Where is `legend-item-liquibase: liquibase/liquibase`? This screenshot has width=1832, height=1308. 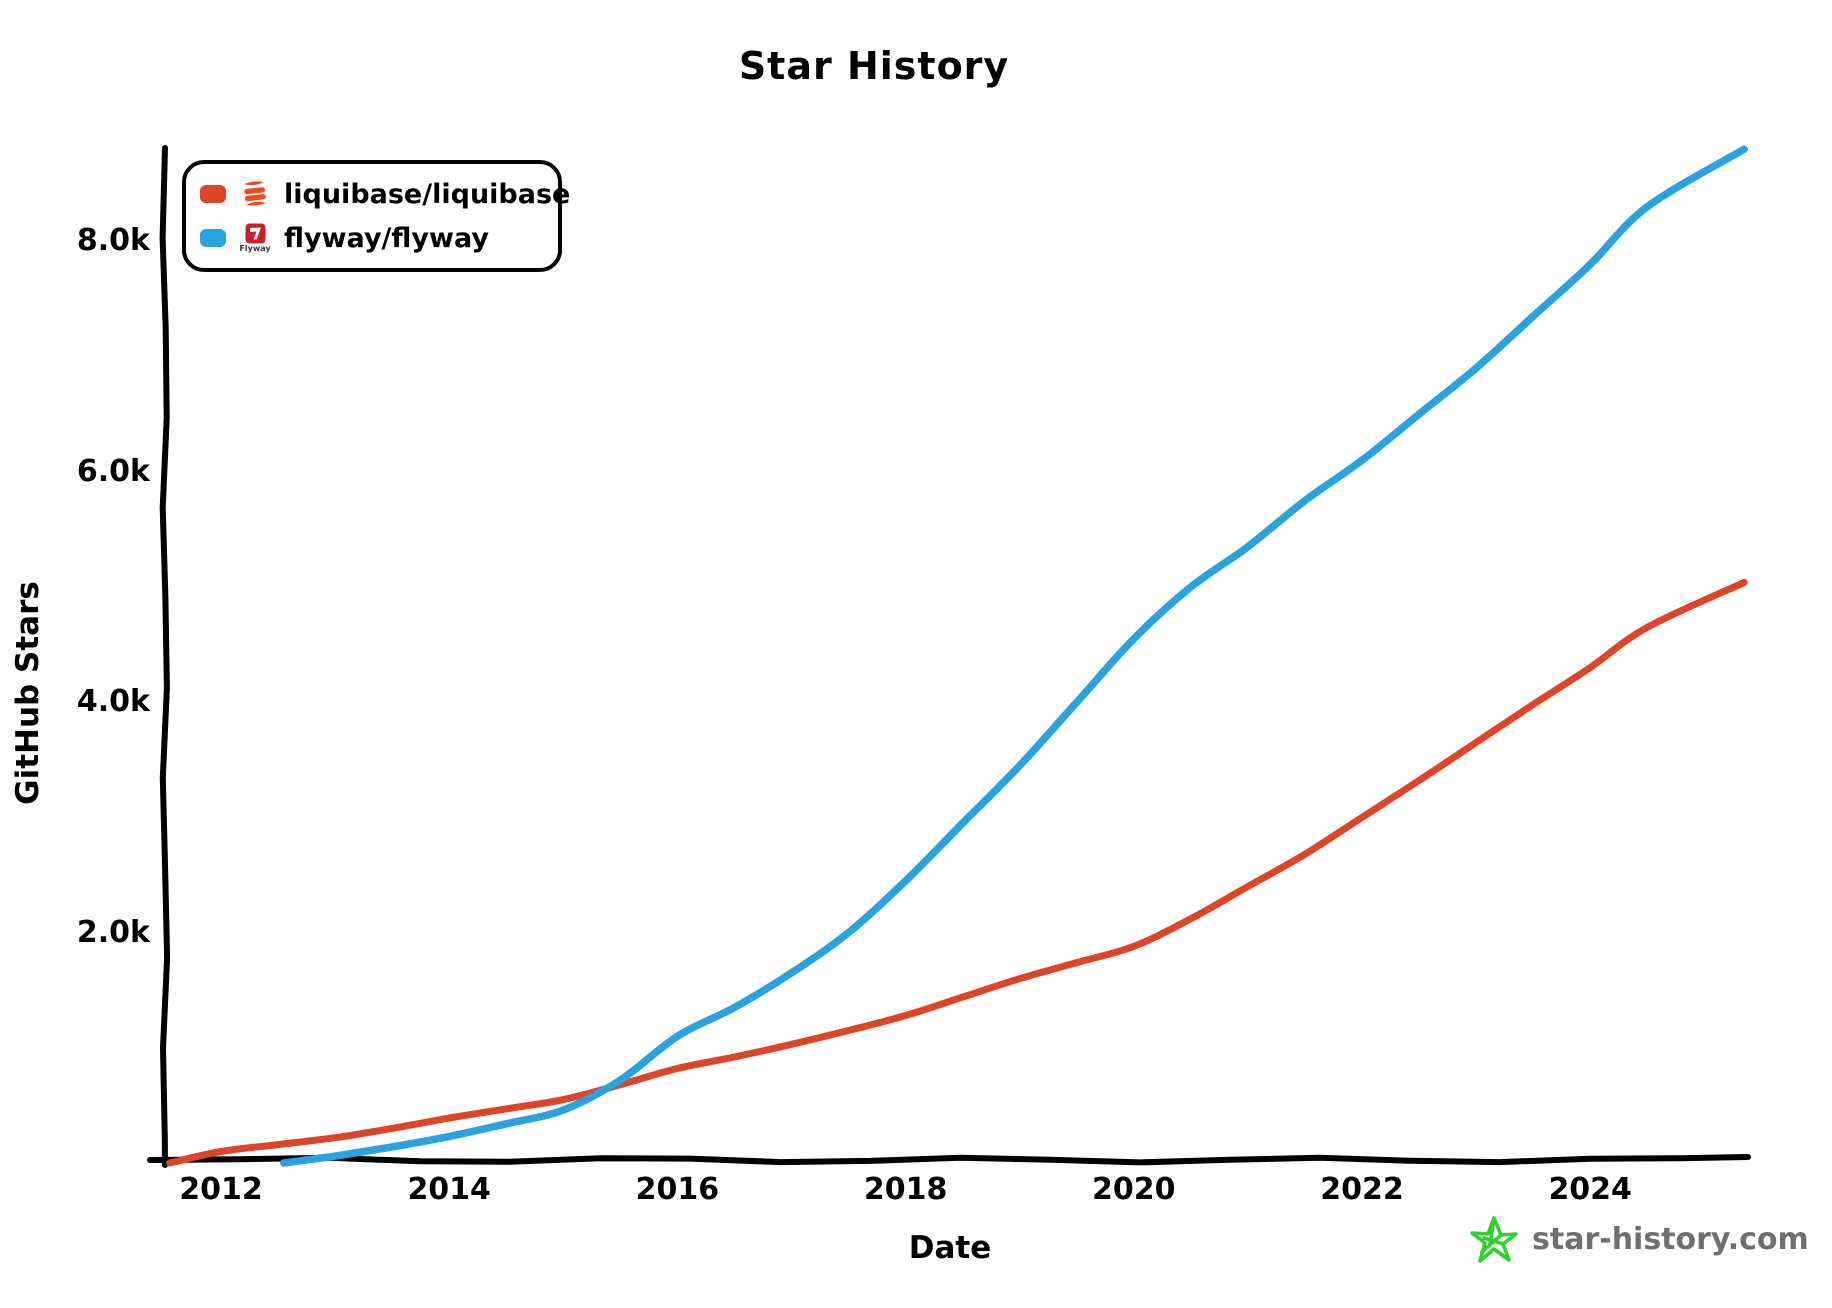 legend-item-liquibase: liquibase/liquibase is located at coordinates (385, 194).